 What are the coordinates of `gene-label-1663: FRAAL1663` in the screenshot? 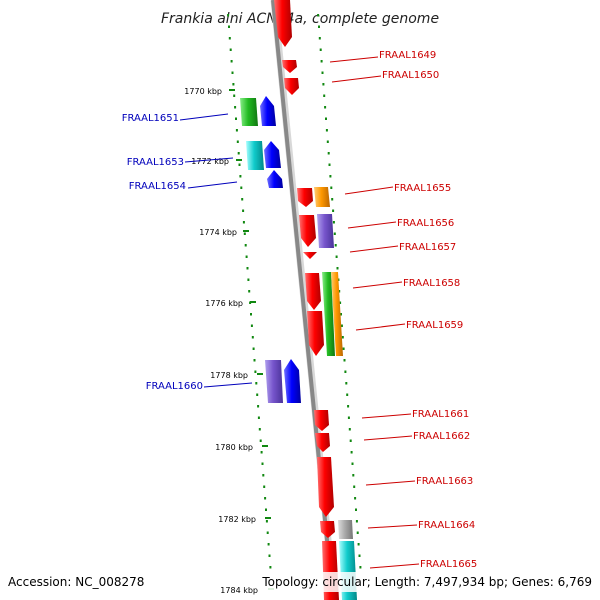 It's located at (419, 481).